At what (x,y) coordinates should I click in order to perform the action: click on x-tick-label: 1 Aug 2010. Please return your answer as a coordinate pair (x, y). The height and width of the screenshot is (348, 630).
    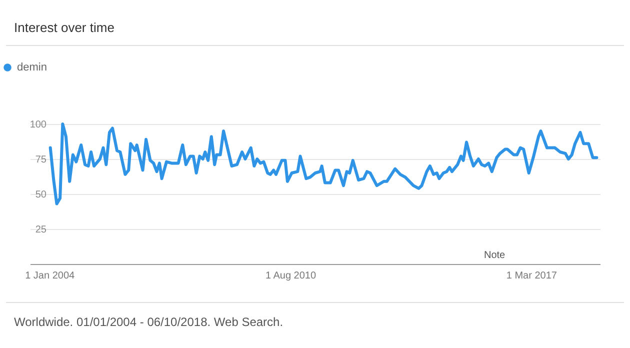
    Looking at the image, I should click on (290, 276).